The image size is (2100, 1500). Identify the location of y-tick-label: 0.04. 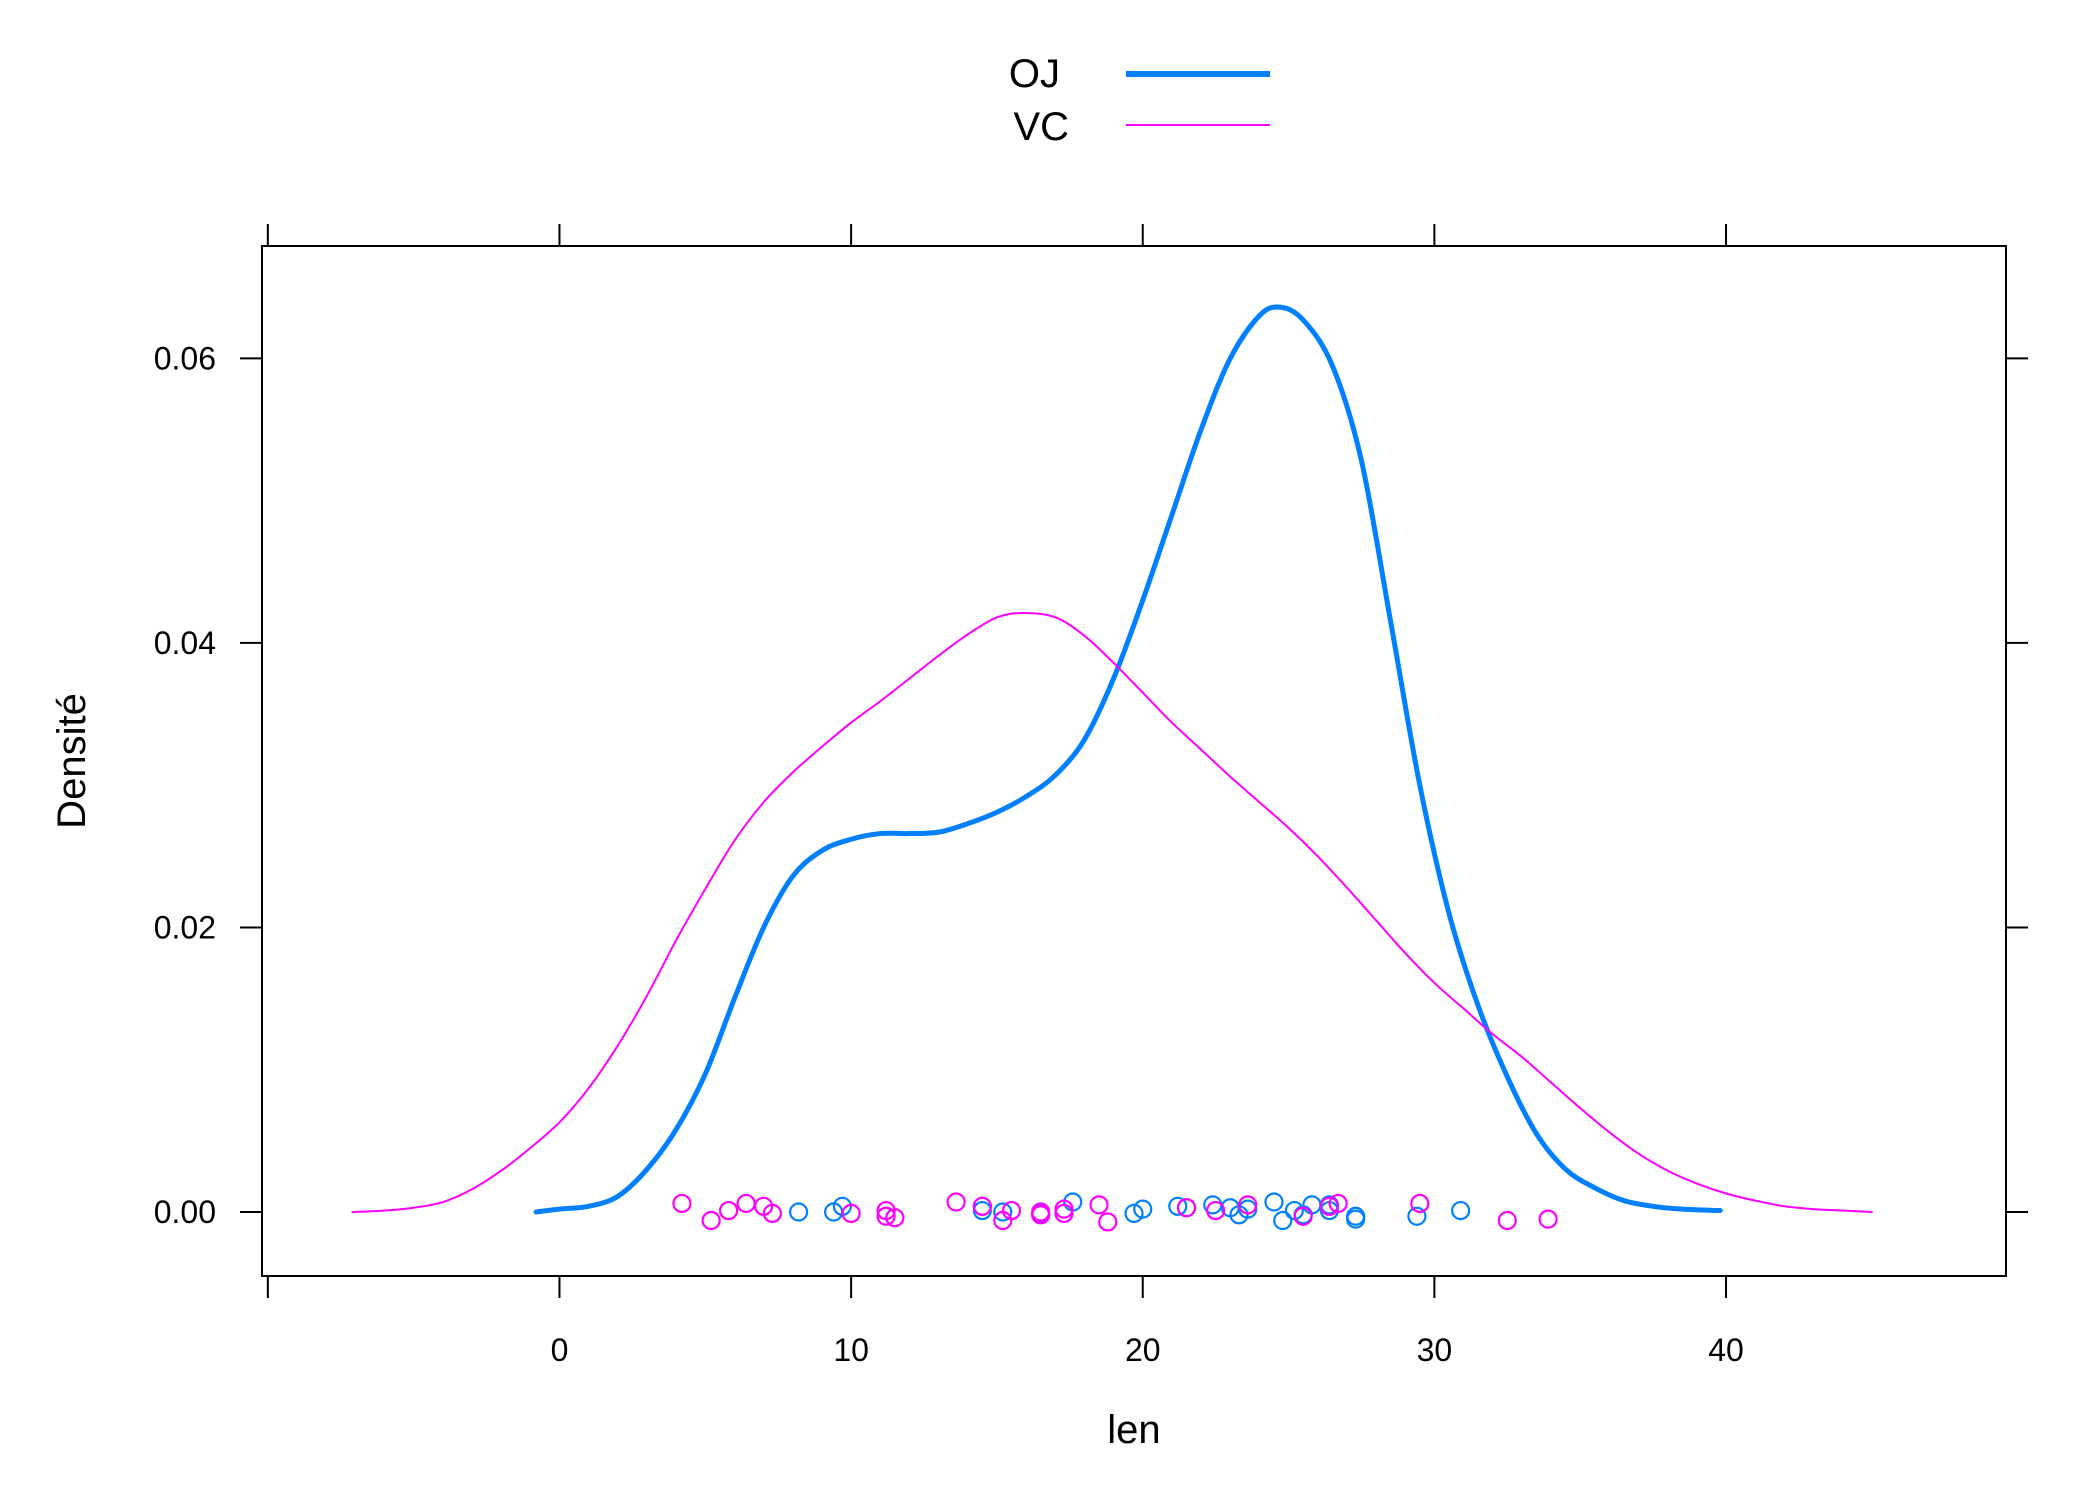
(185, 643).